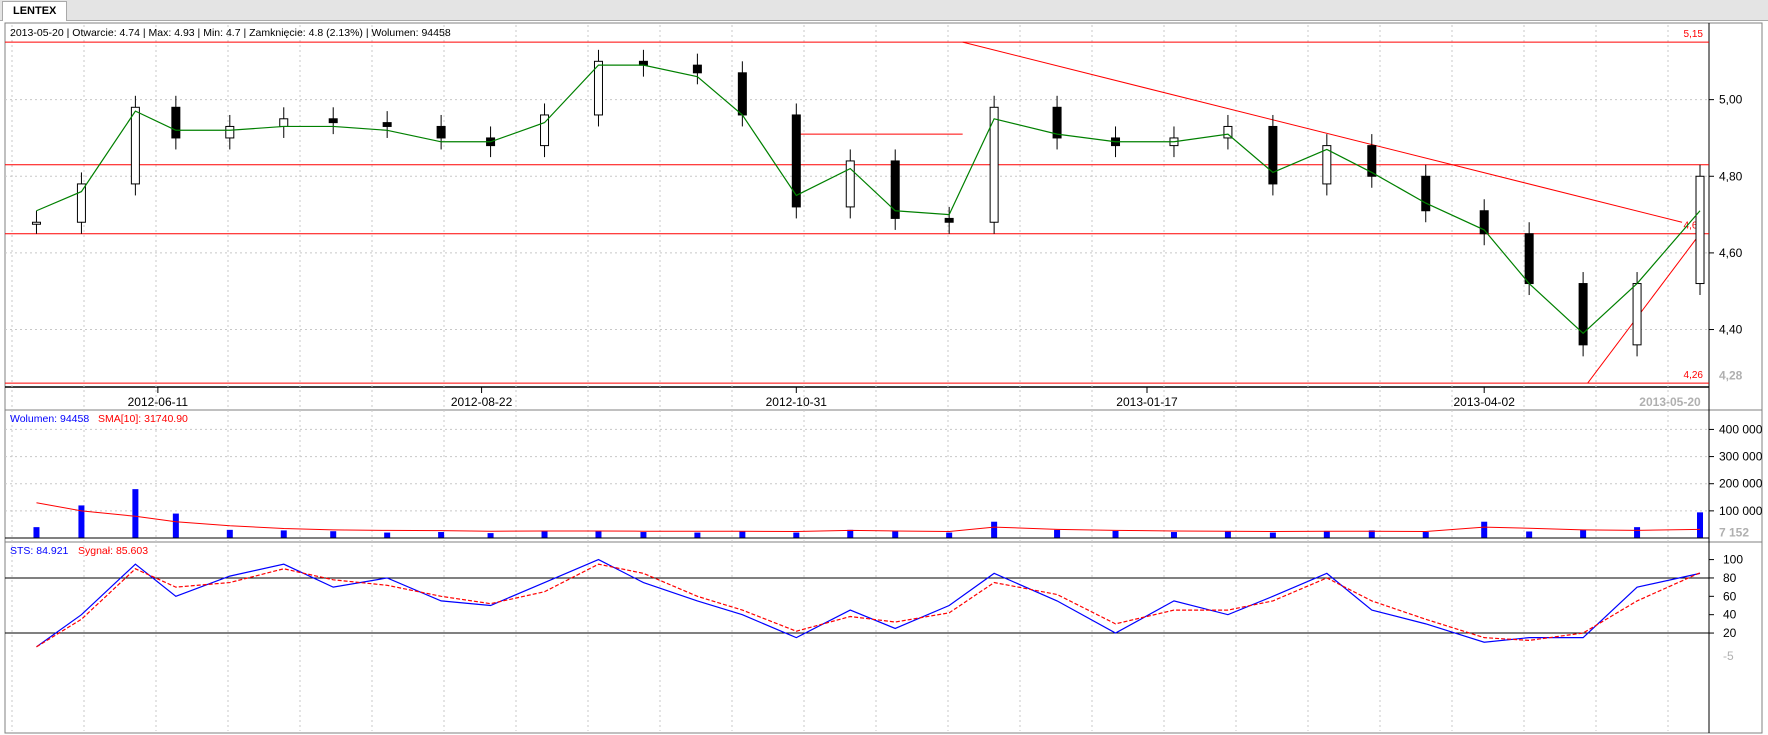  I want to click on volume-current-label: 7 152, so click(1734, 533).